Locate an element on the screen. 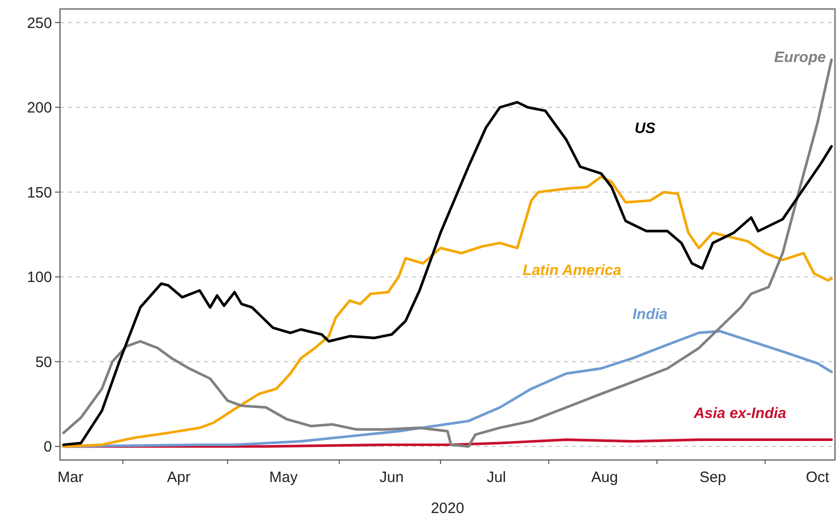  x-tick-label: Aug is located at coordinates (604, 477).